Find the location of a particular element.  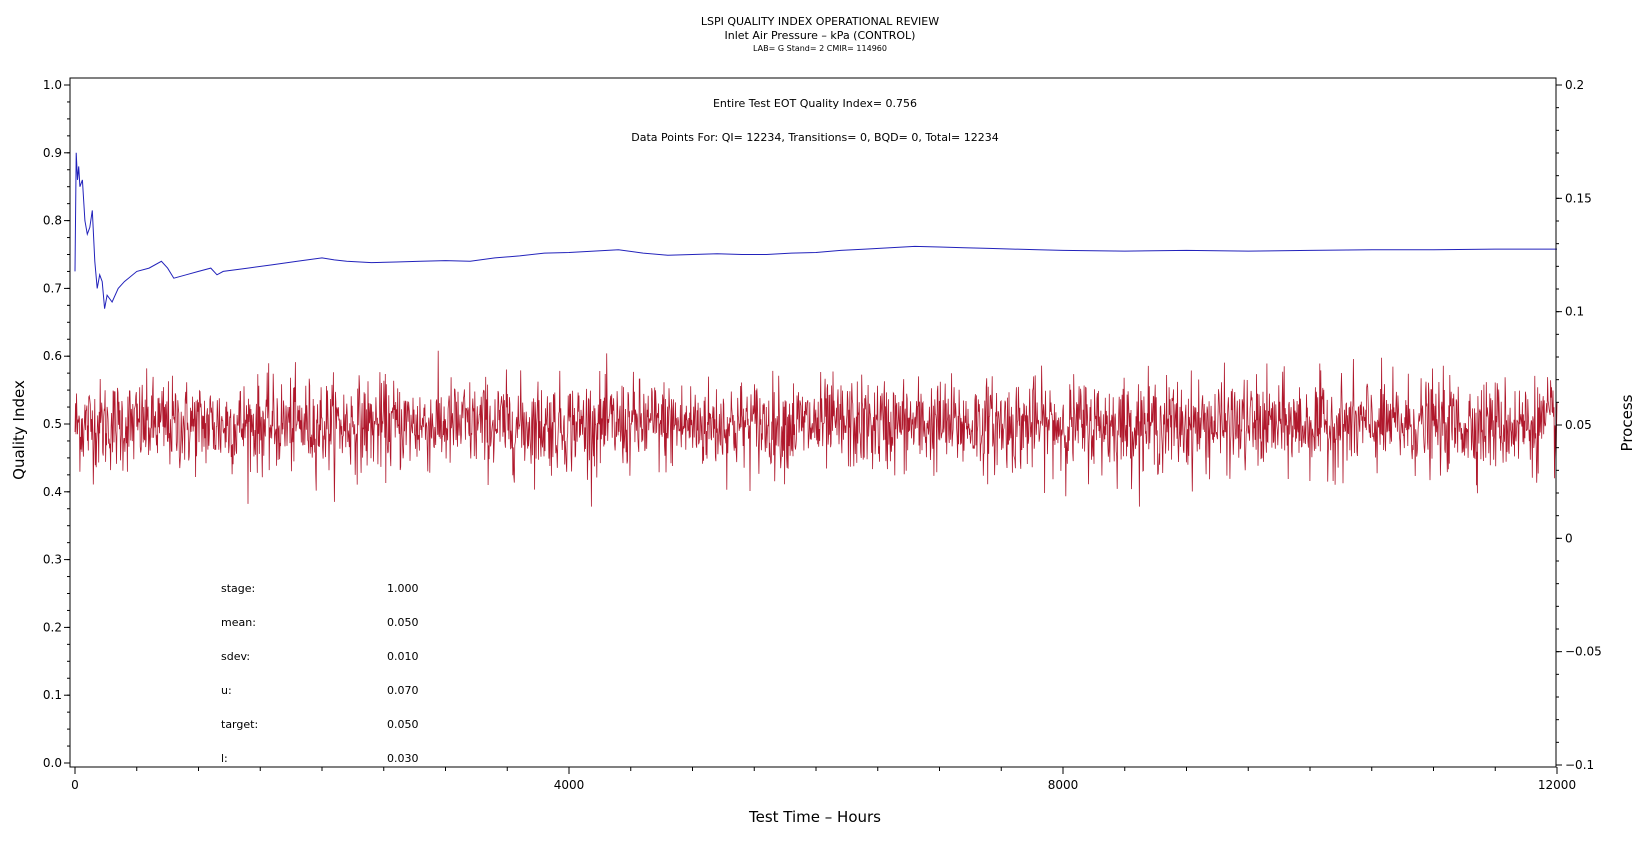

y-right-tick-label: −0.05 is located at coordinates (1583, 652).